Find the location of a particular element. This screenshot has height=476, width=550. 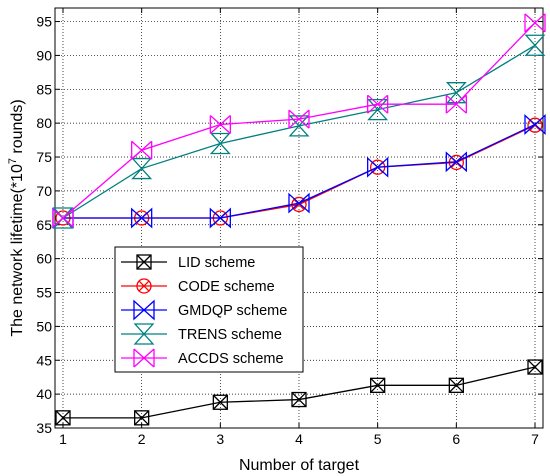

x-tick-label: 2 is located at coordinates (142, 439).